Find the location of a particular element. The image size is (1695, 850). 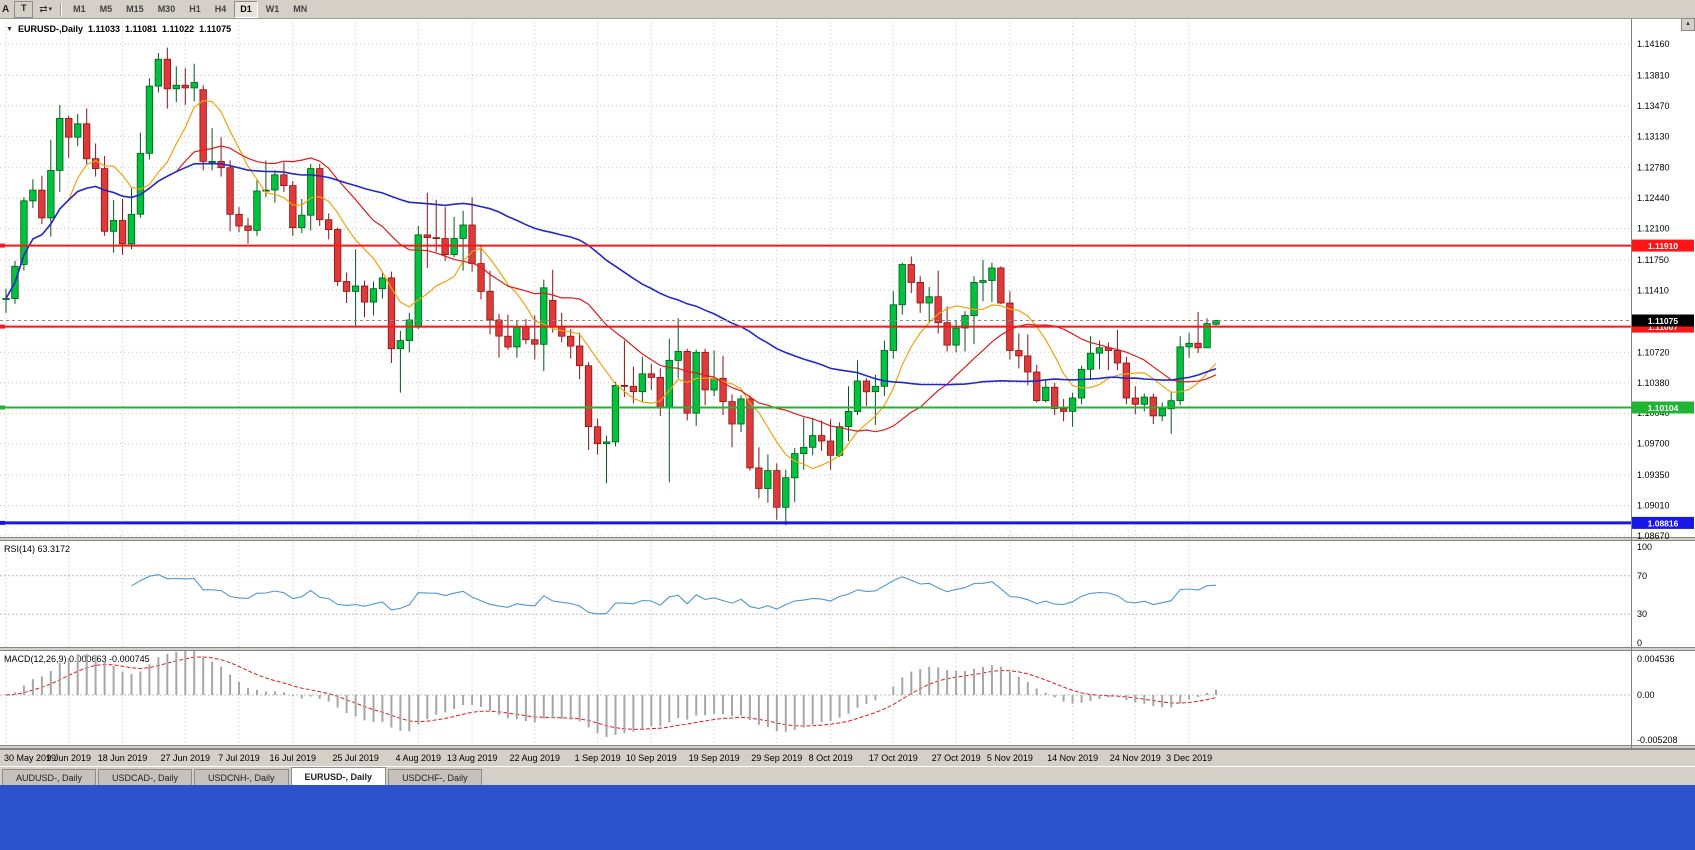

macd-signal-line is located at coordinates (611, 693).